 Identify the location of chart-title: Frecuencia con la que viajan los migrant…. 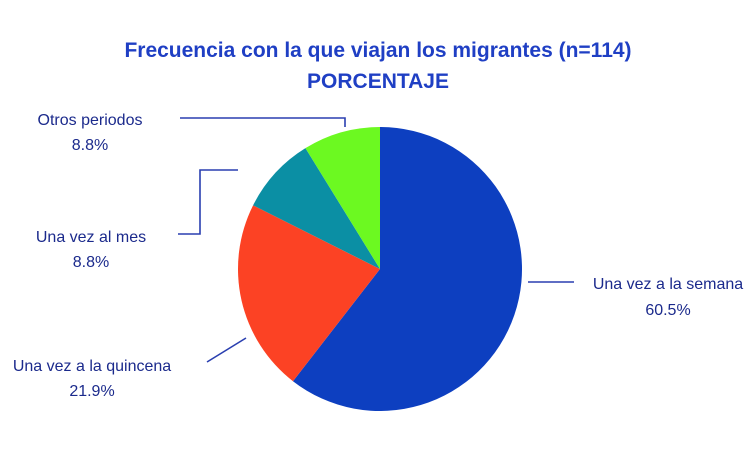
(377, 50).